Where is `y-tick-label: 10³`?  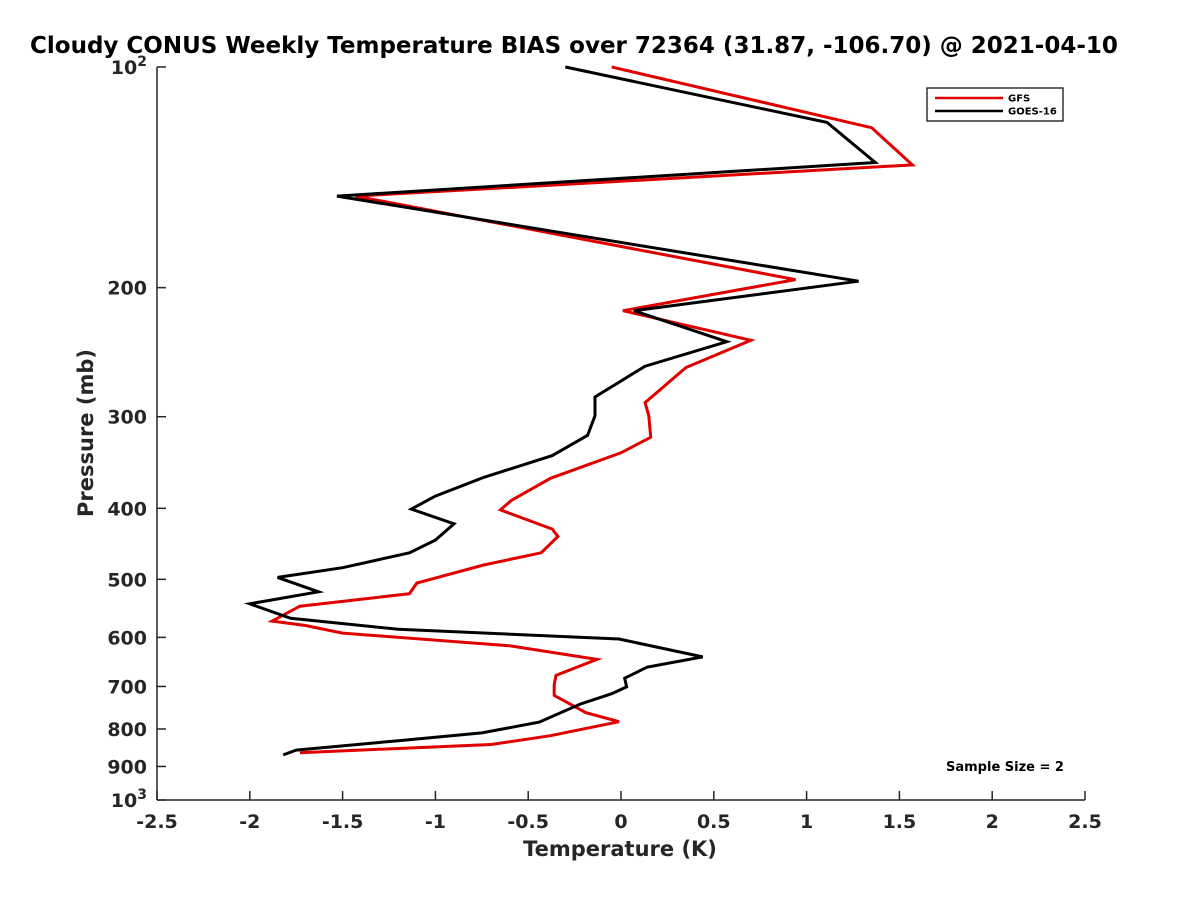
y-tick-label: 10³ is located at coordinates (129, 799).